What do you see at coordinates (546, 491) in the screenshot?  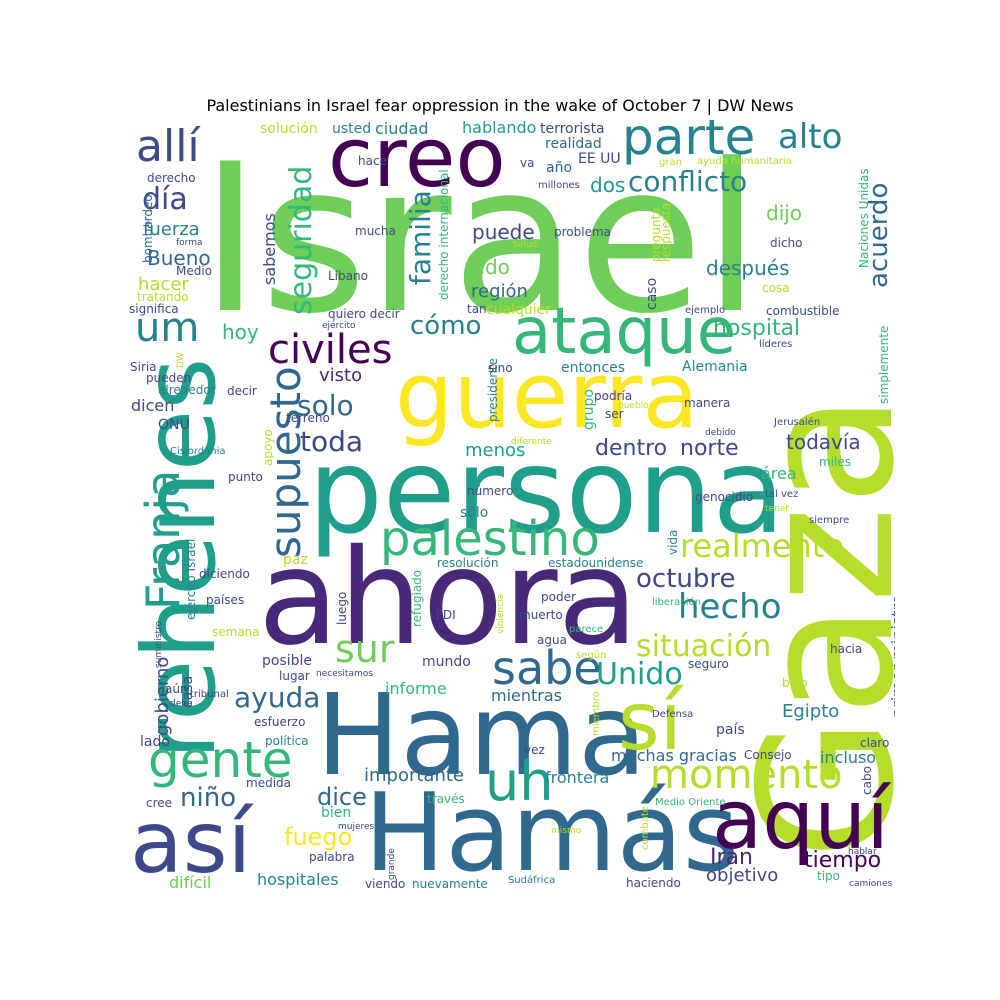 I see `word-2: persona` at bounding box center [546, 491].